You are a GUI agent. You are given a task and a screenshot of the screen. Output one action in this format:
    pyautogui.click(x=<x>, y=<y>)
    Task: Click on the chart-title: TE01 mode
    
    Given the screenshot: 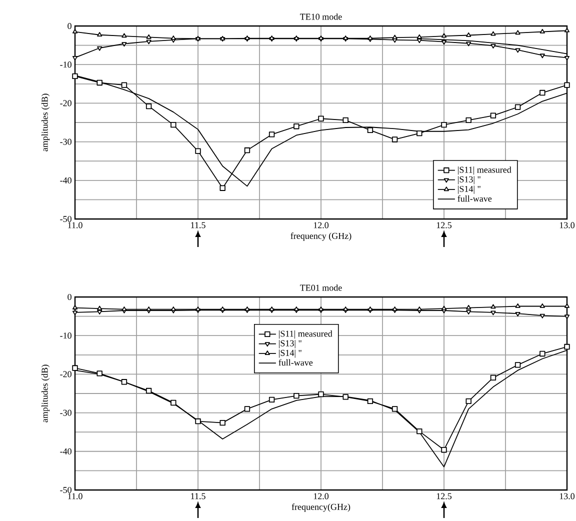 What is the action you would take?
    pyautogui.click(x=321, y=287)
    